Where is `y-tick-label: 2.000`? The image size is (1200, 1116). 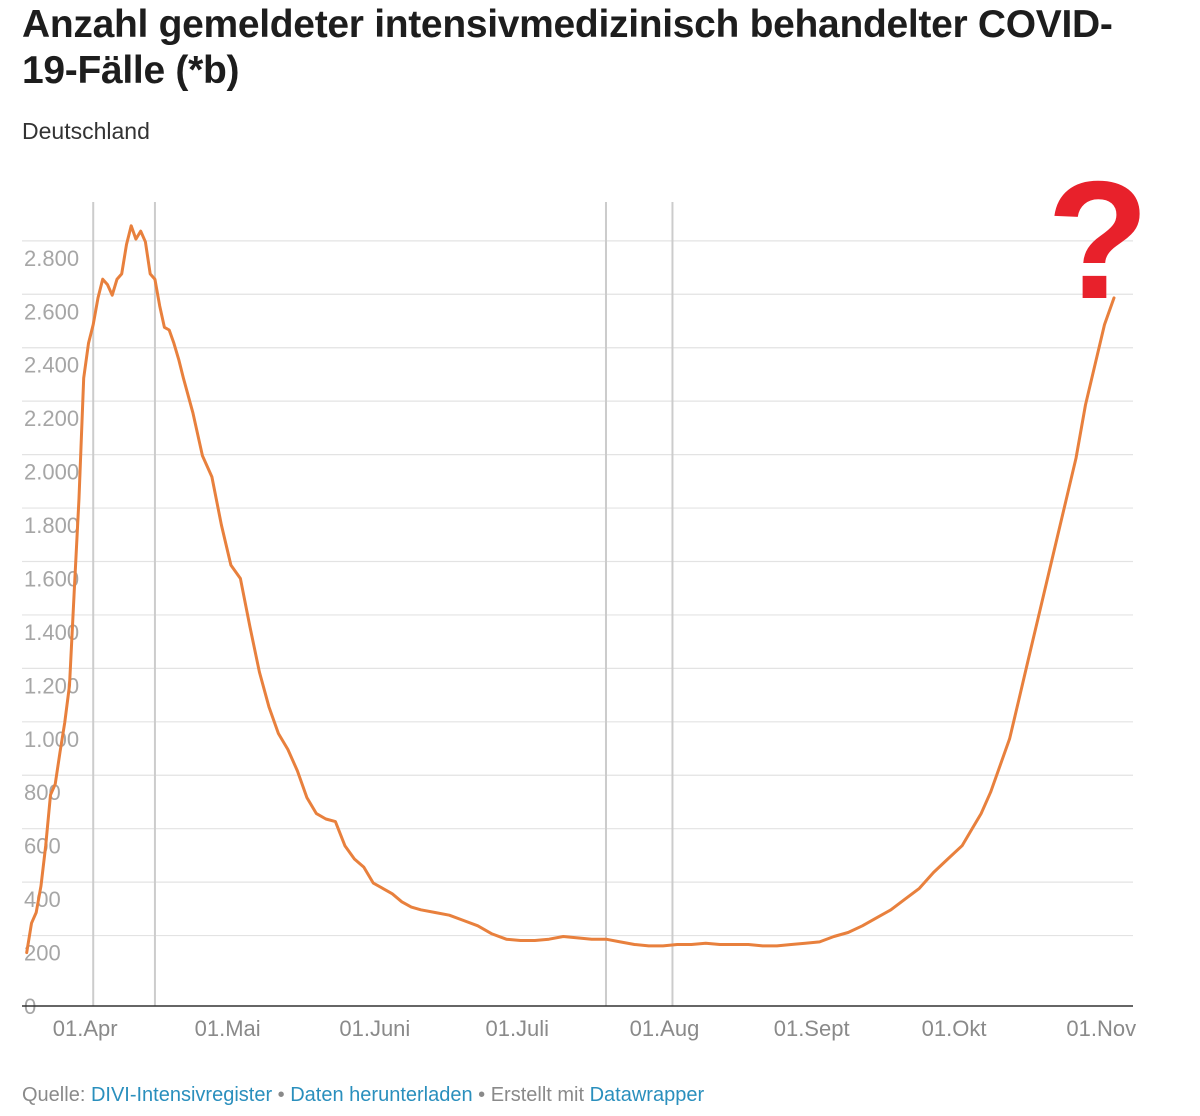 y-tick-label: 2.000 is located at coordinates (51, 472).